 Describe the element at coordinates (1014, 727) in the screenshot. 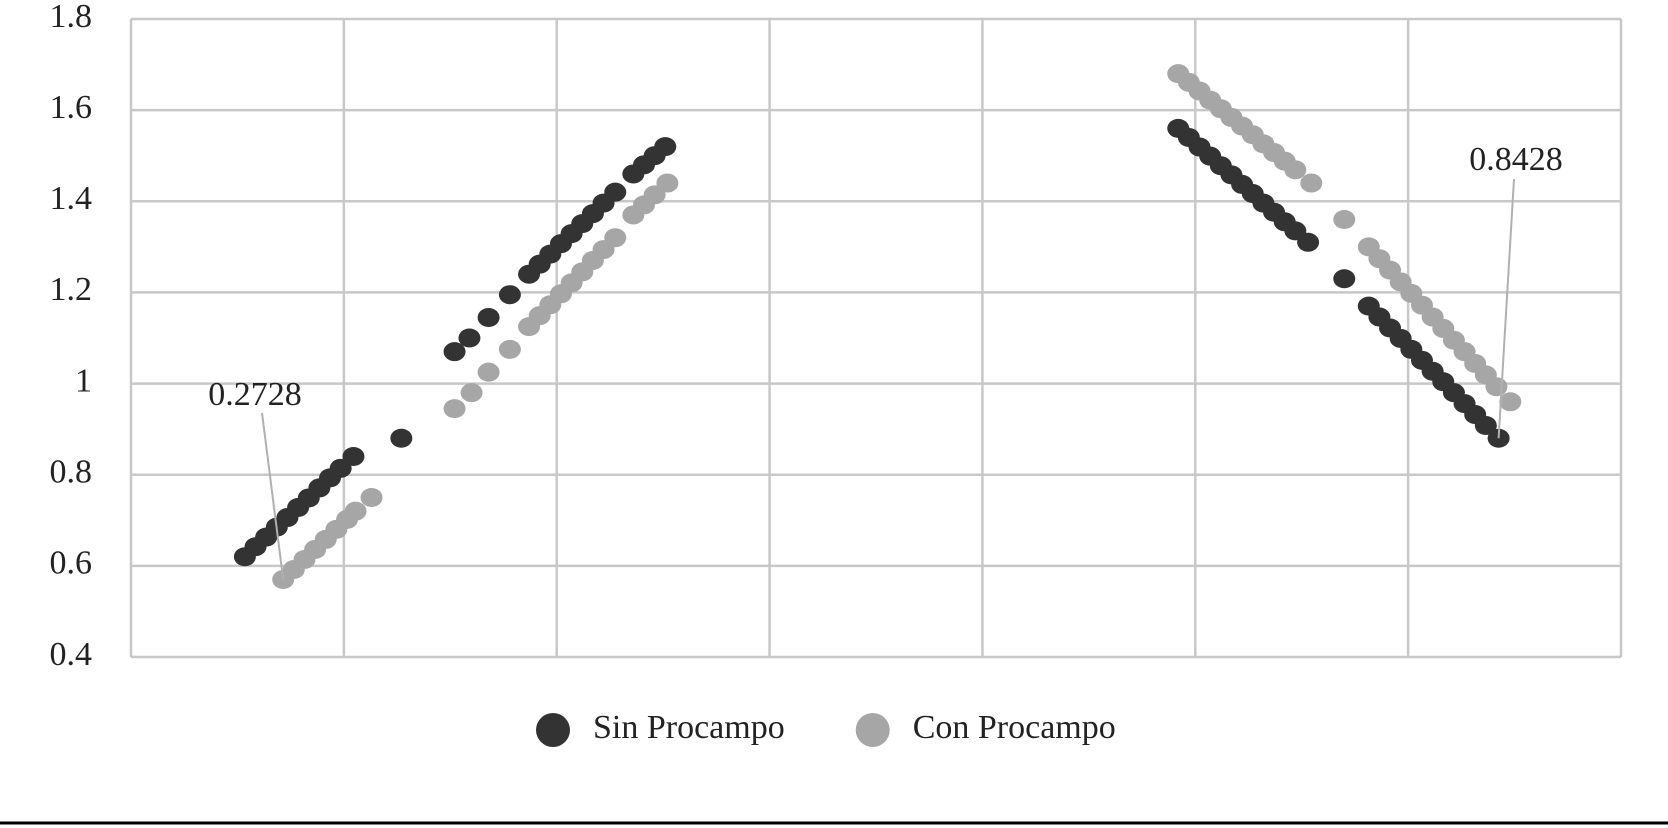

I see `legend-label: Con Procampo` at that location.